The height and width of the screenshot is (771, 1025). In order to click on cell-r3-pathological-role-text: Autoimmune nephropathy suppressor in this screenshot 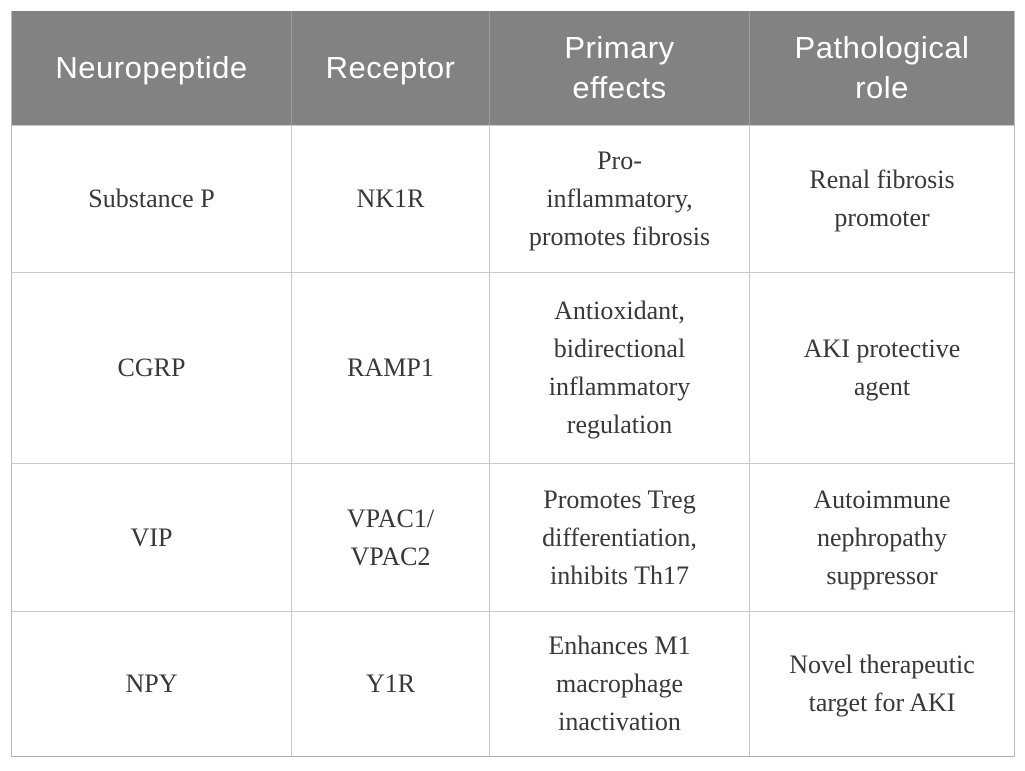, I will do `click(882, 537)`.